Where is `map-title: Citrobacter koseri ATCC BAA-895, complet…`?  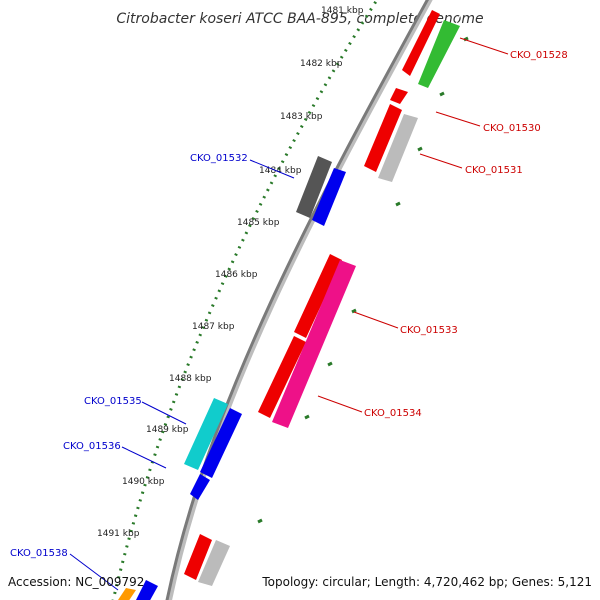
map-title: Citrobacter koseri ATCC BAA-895, complet… is located at coordinates (299, 19).